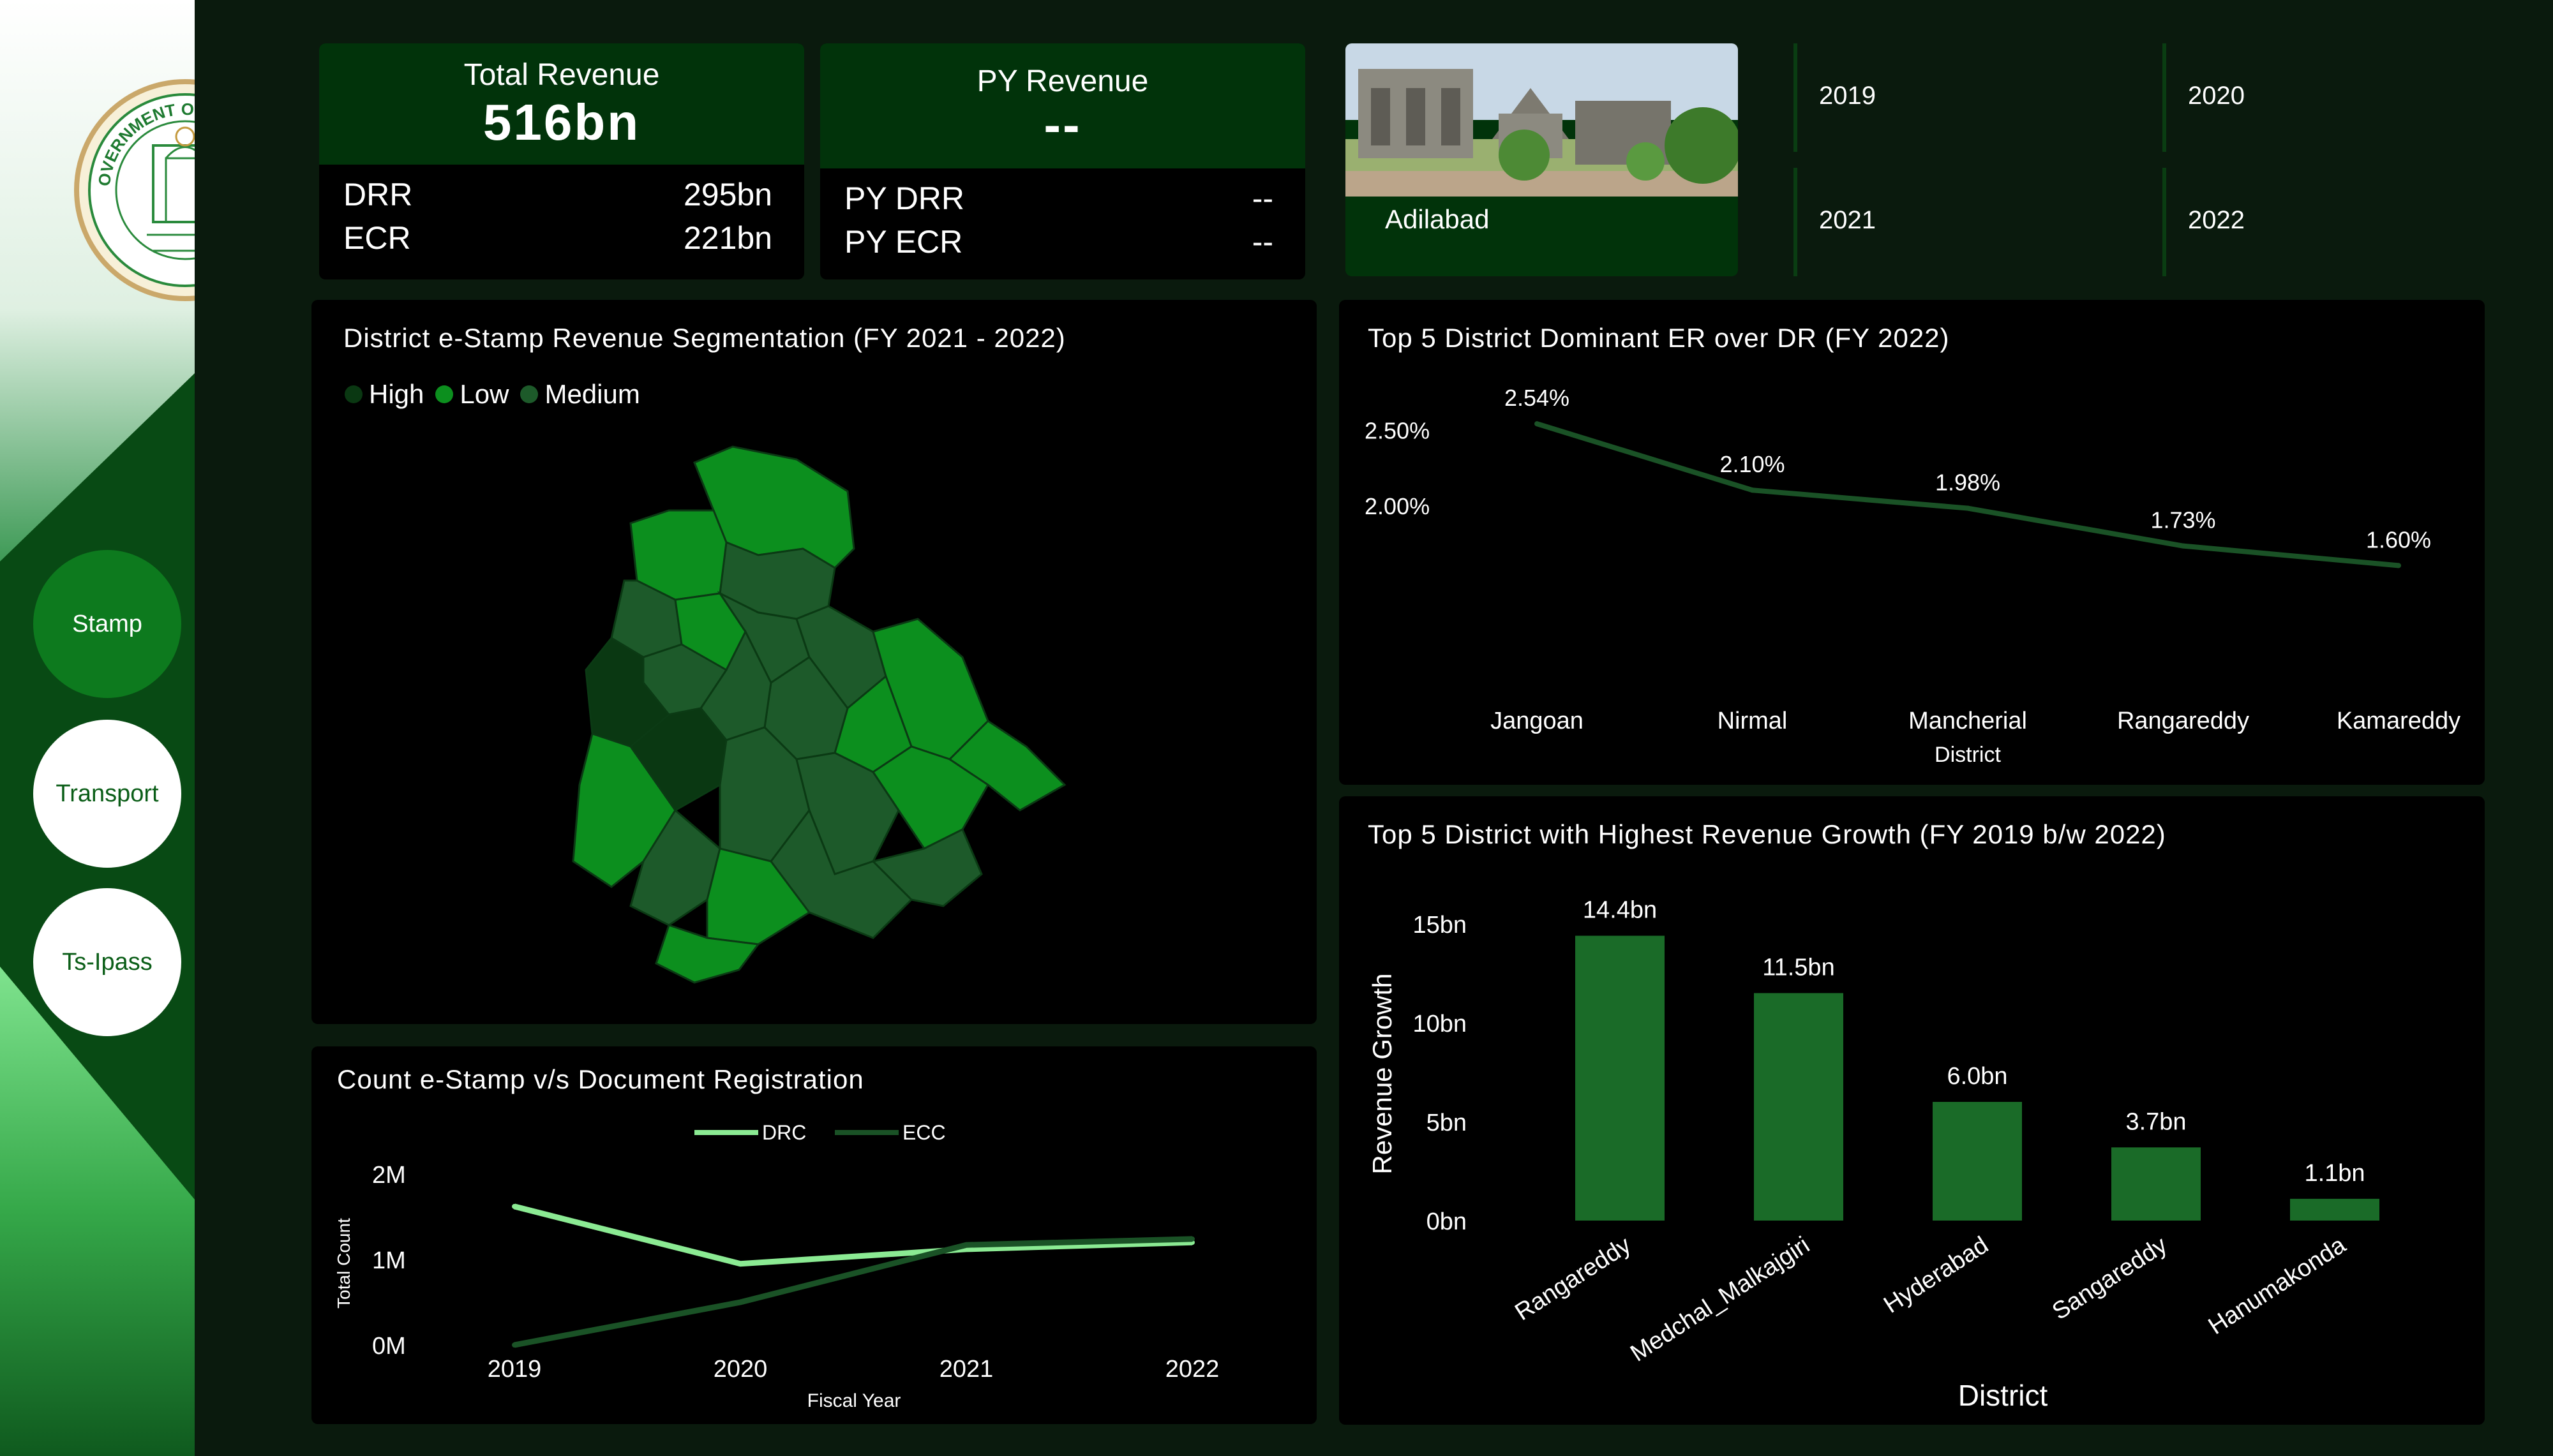  Describe the element at coordinates (854, 1400) in the screenshot. I see `x-axis-title: Fiscal Year` at that location.